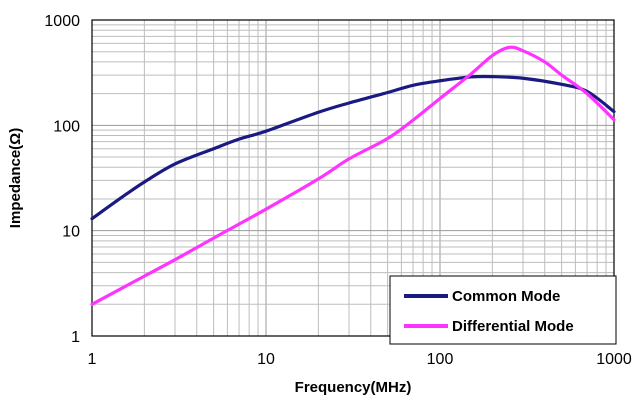 Image resolution: width=639 pixels, height=410 pixels. What do you see at coordinates (75, 337) in the screenshot?
I see `y-tick-label: 1` at bounding box center [75, 337].